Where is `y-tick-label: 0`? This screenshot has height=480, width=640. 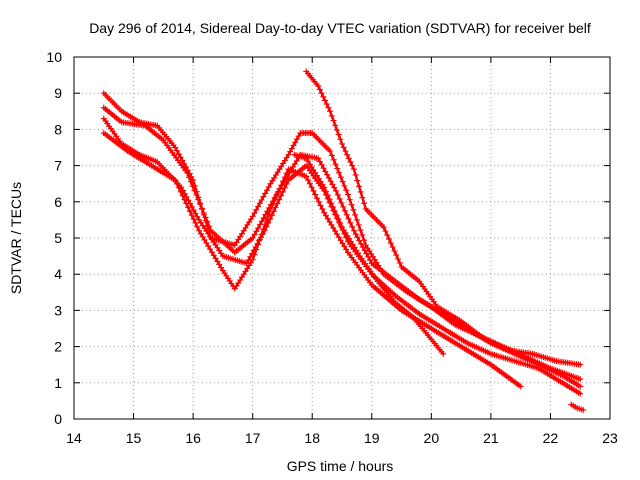
y-tick-label: 0 is located at coordinates (58, 419).